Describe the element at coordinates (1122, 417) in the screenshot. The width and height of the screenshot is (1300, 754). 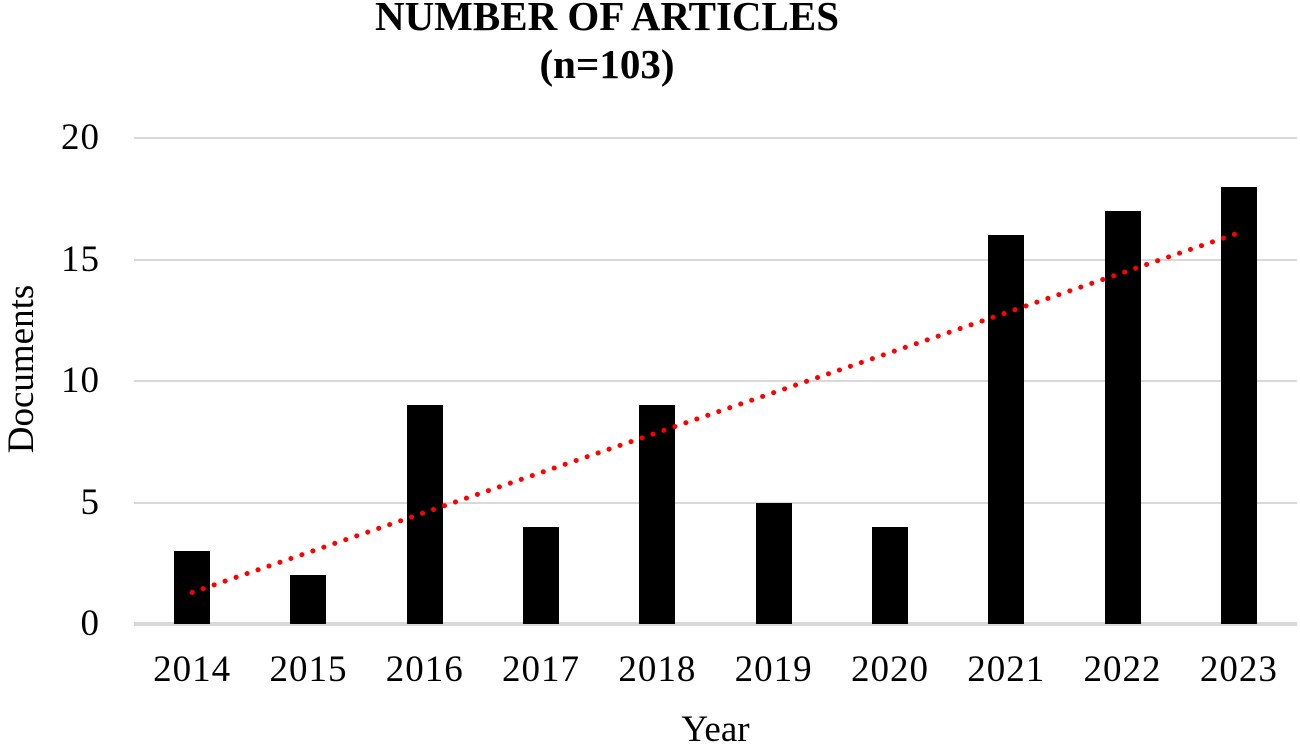
I see `bar-2022` at that location.